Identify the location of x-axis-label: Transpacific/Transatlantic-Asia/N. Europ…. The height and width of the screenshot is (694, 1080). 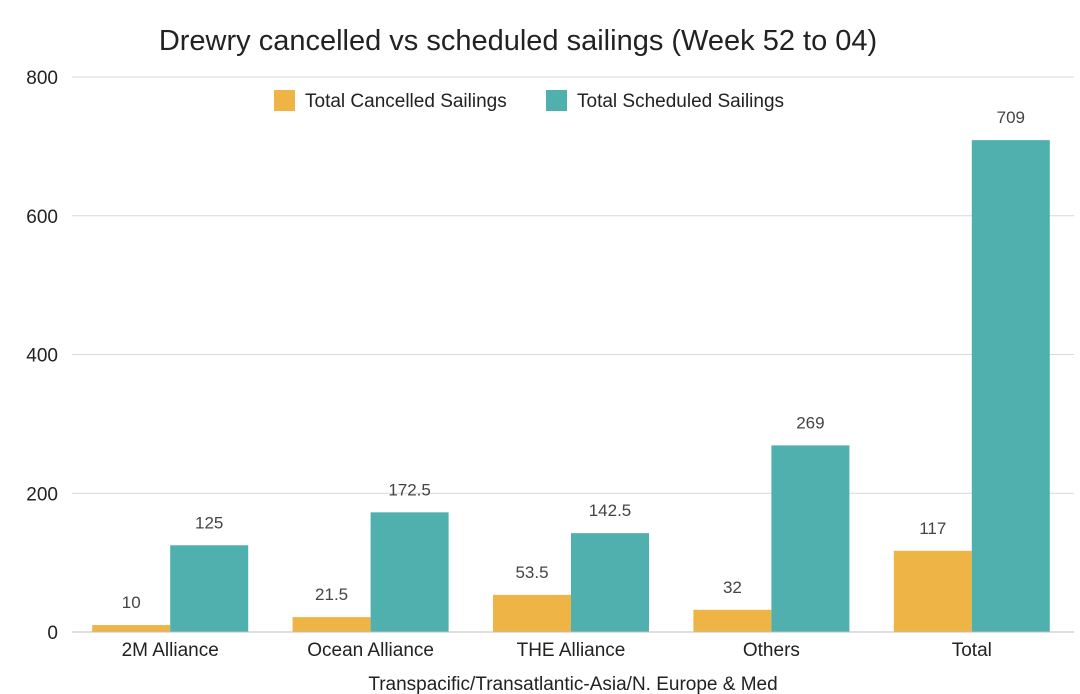
(572, 684).